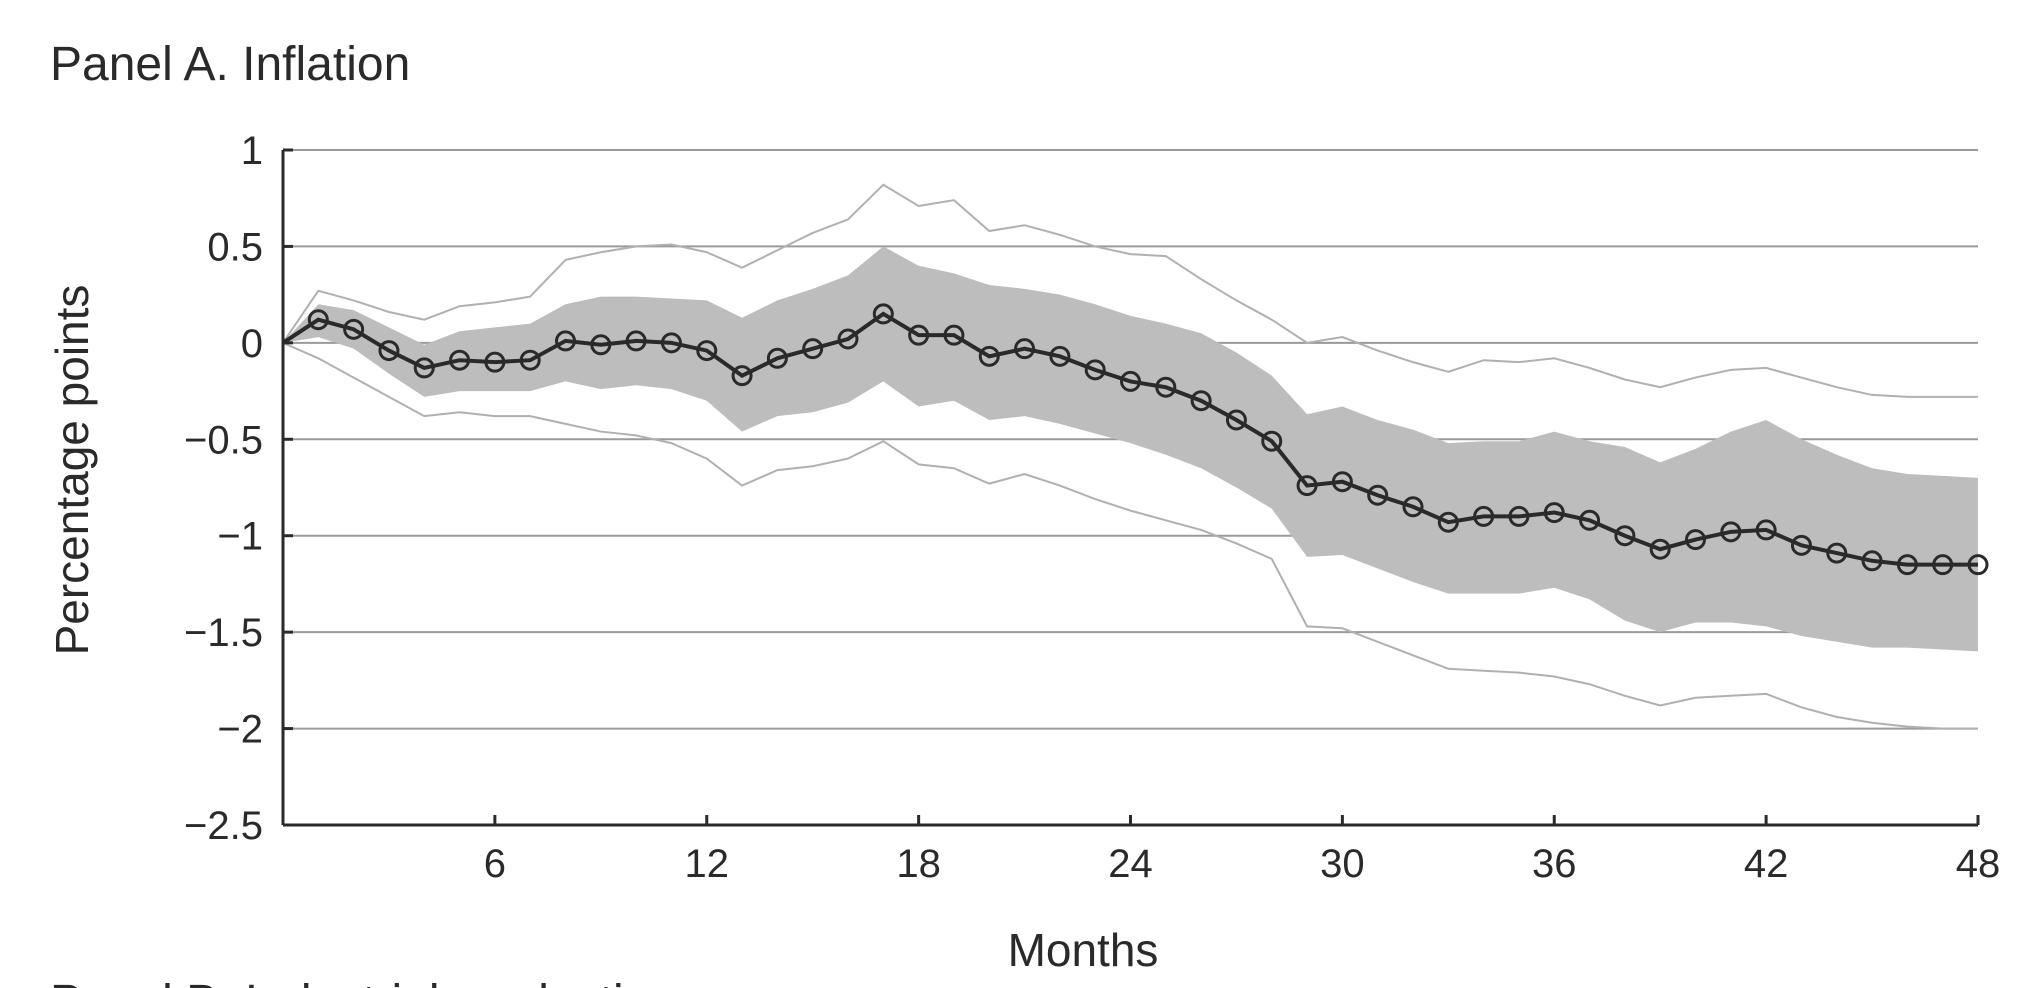  What do you see at coordinates (1554, 864) in the screenshot?
I see `x-tick-label: 36` at bounding box center [1554, 864].